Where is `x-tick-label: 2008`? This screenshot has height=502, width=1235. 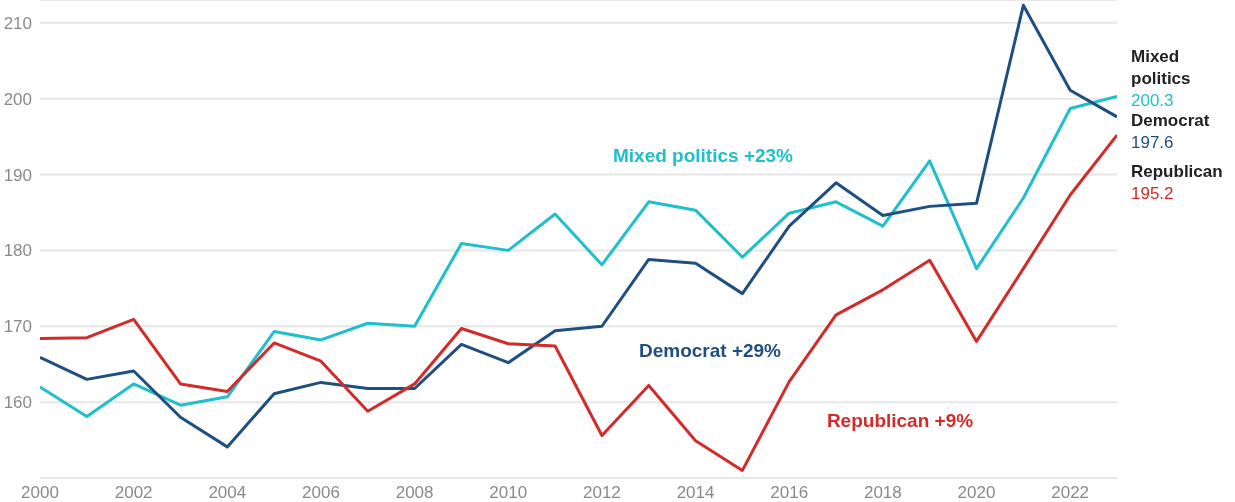
x-tick-label: 2008 is located at coordinates (414, 492).